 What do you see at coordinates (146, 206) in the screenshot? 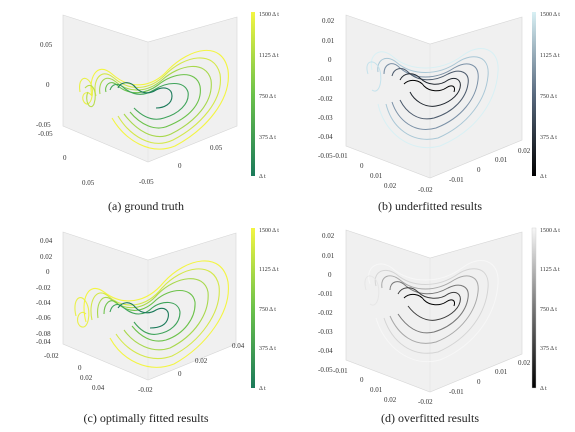
I see `caption: (a) ground truth` at bounding box center [146, 206].